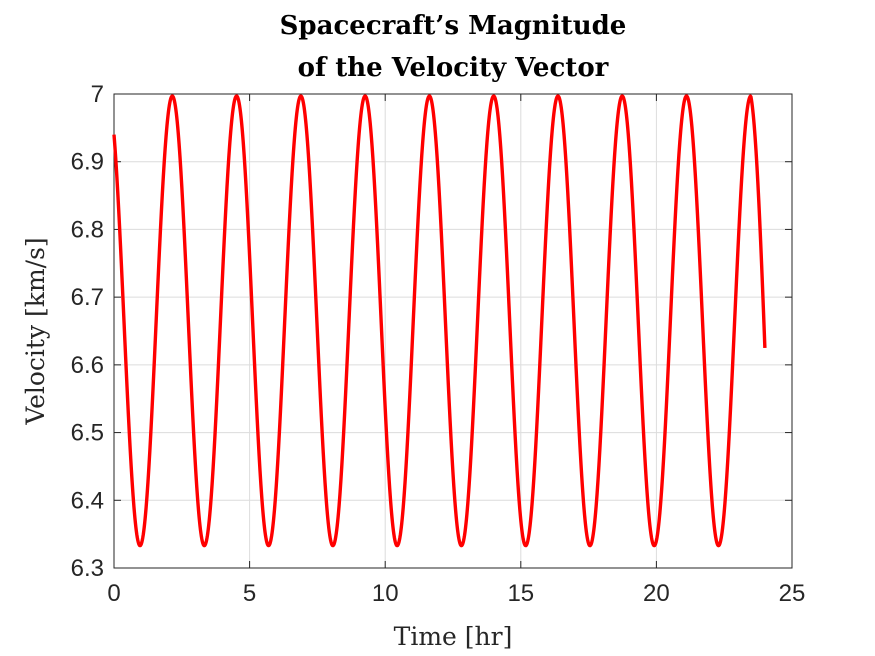  Describe the element at coordinates (656, 593) in the screenshot. I see `x-tick-label: 20` at that location.